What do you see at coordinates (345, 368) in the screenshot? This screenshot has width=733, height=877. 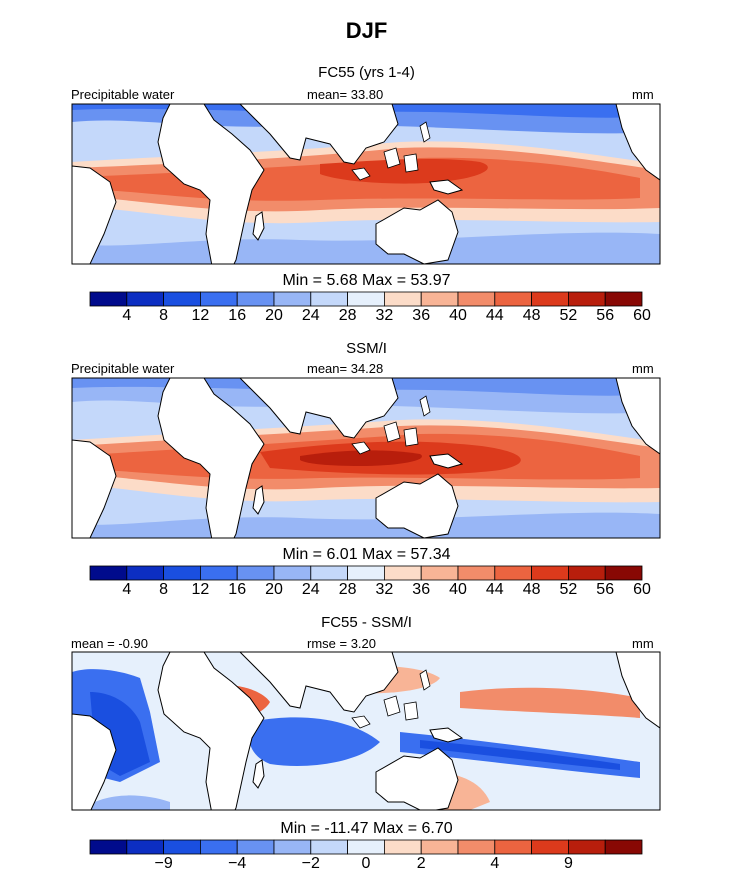 I see `panel-2-mean-label: mean= 34.28` at bounding box center [345, 368].